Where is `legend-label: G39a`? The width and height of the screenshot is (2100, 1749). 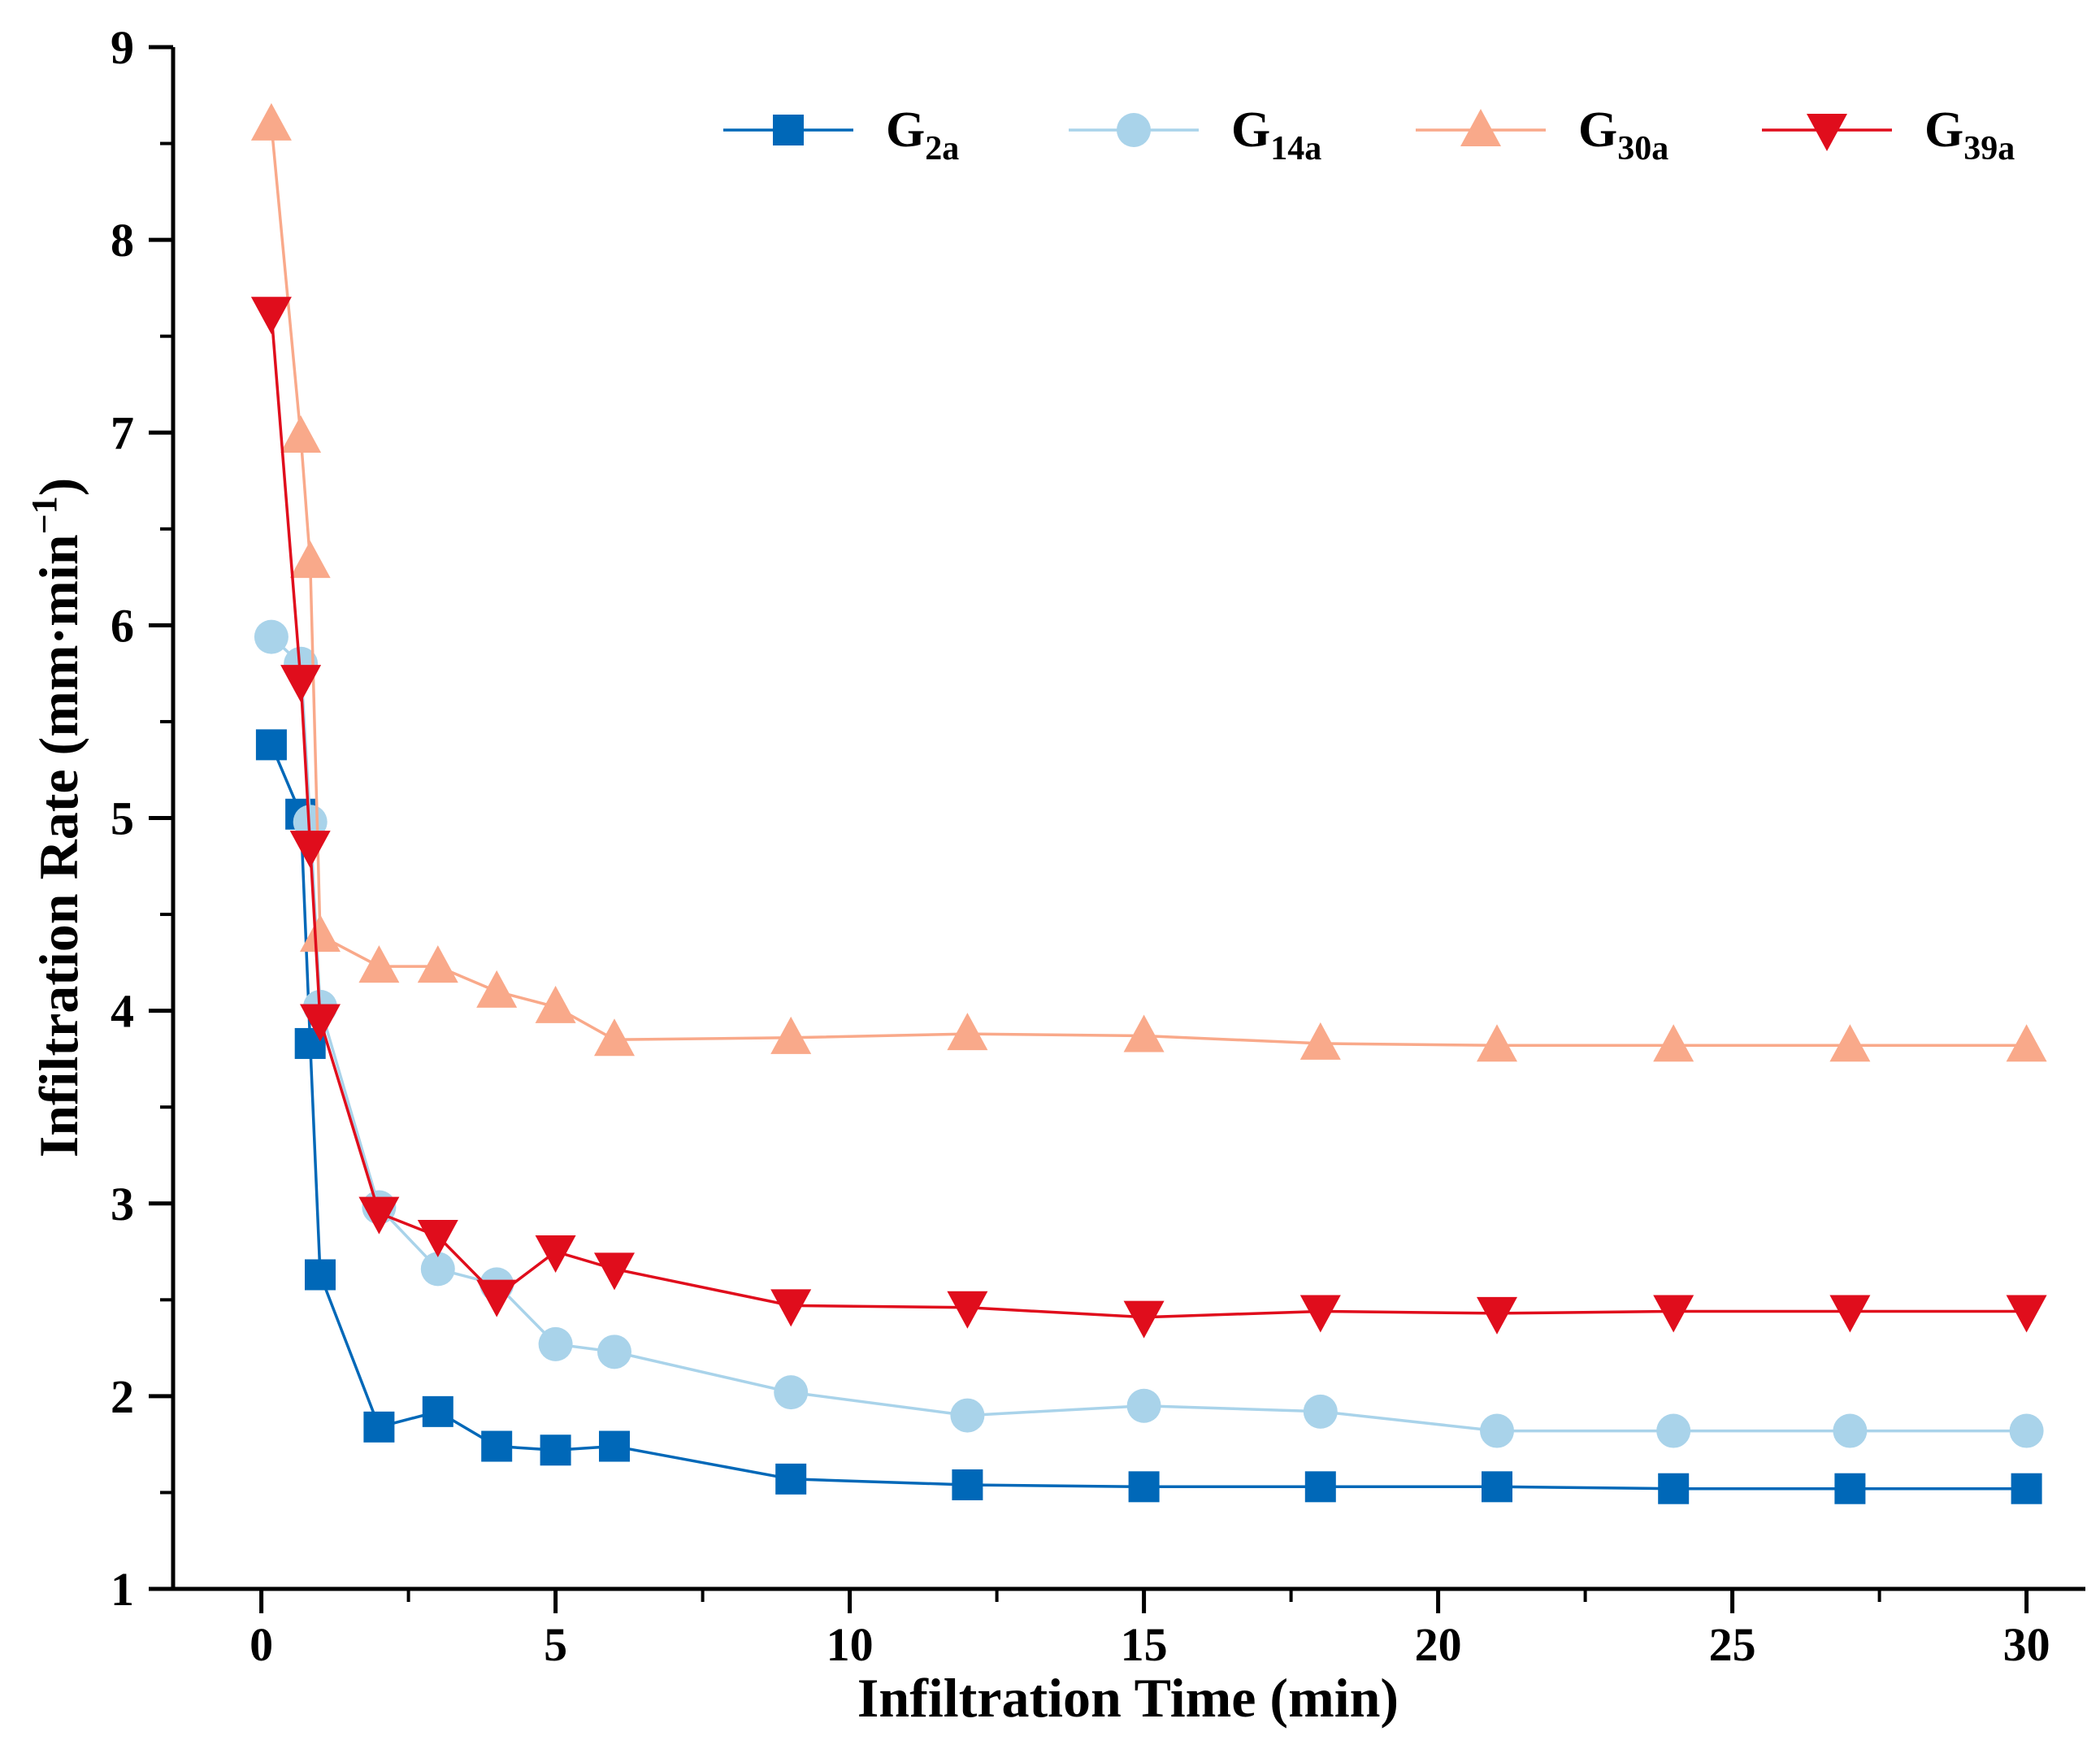 legend-label: G39a is located at coordinates (1969, 134).